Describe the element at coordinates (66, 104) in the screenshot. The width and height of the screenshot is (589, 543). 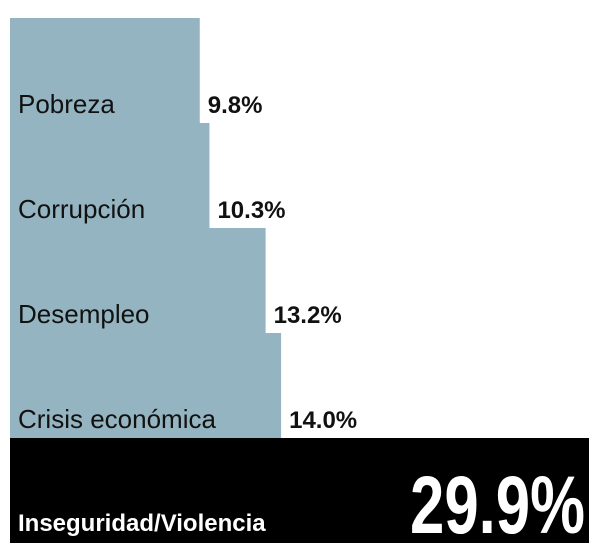
I see `category-label: Pobreza` at that location.